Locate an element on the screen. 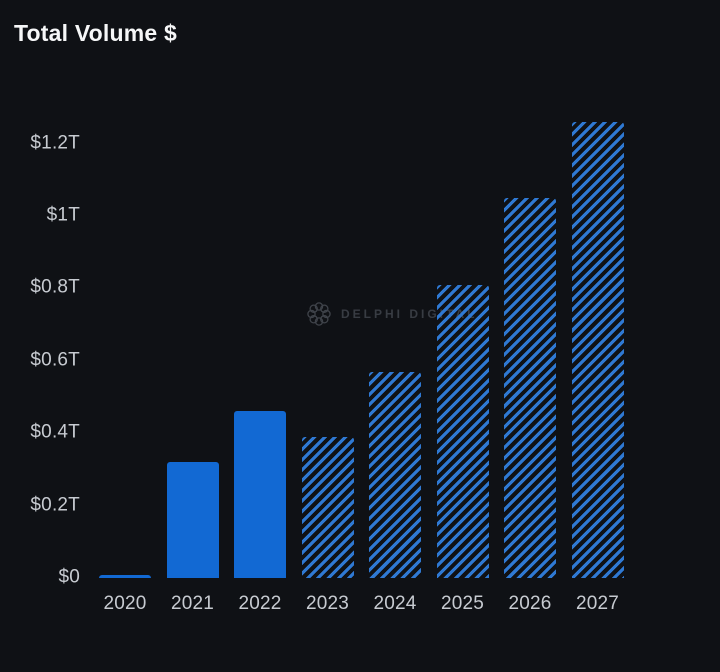  x-axis-label-2023: 2023 is located at coordinates (327, 603).